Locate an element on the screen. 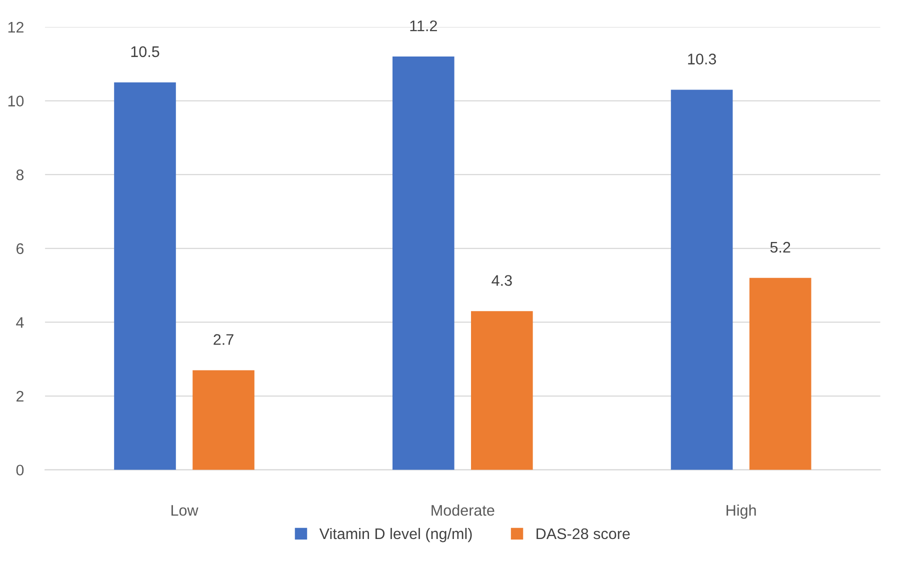 The image size is (901, 562). x-tick-label: High is located at coordinates (741, 511).